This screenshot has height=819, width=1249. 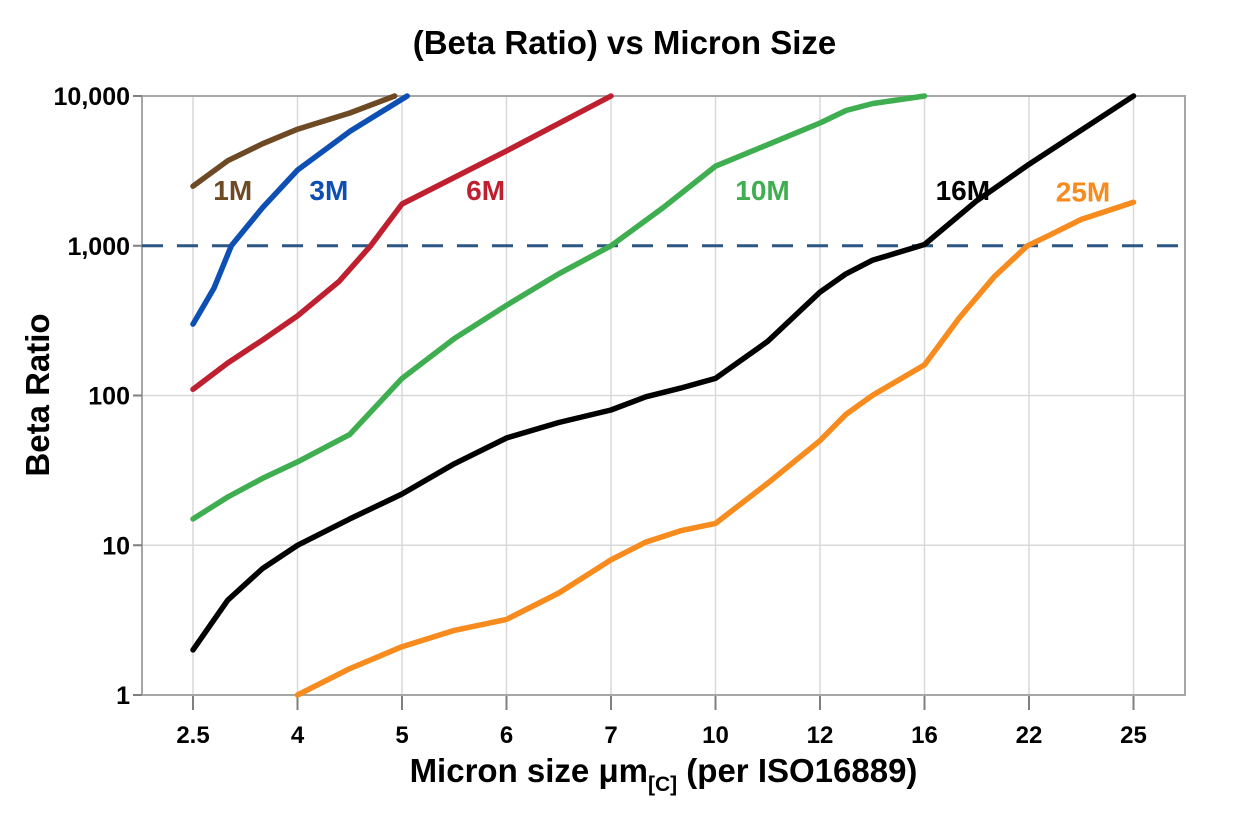 I want to click on curve-1M, so click(x=294, y=141).